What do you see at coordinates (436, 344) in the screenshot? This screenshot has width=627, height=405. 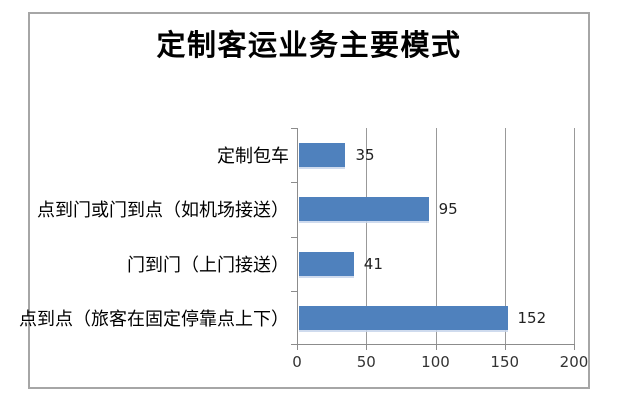 I see `value-axis-line` at bounding box center [436, 344].